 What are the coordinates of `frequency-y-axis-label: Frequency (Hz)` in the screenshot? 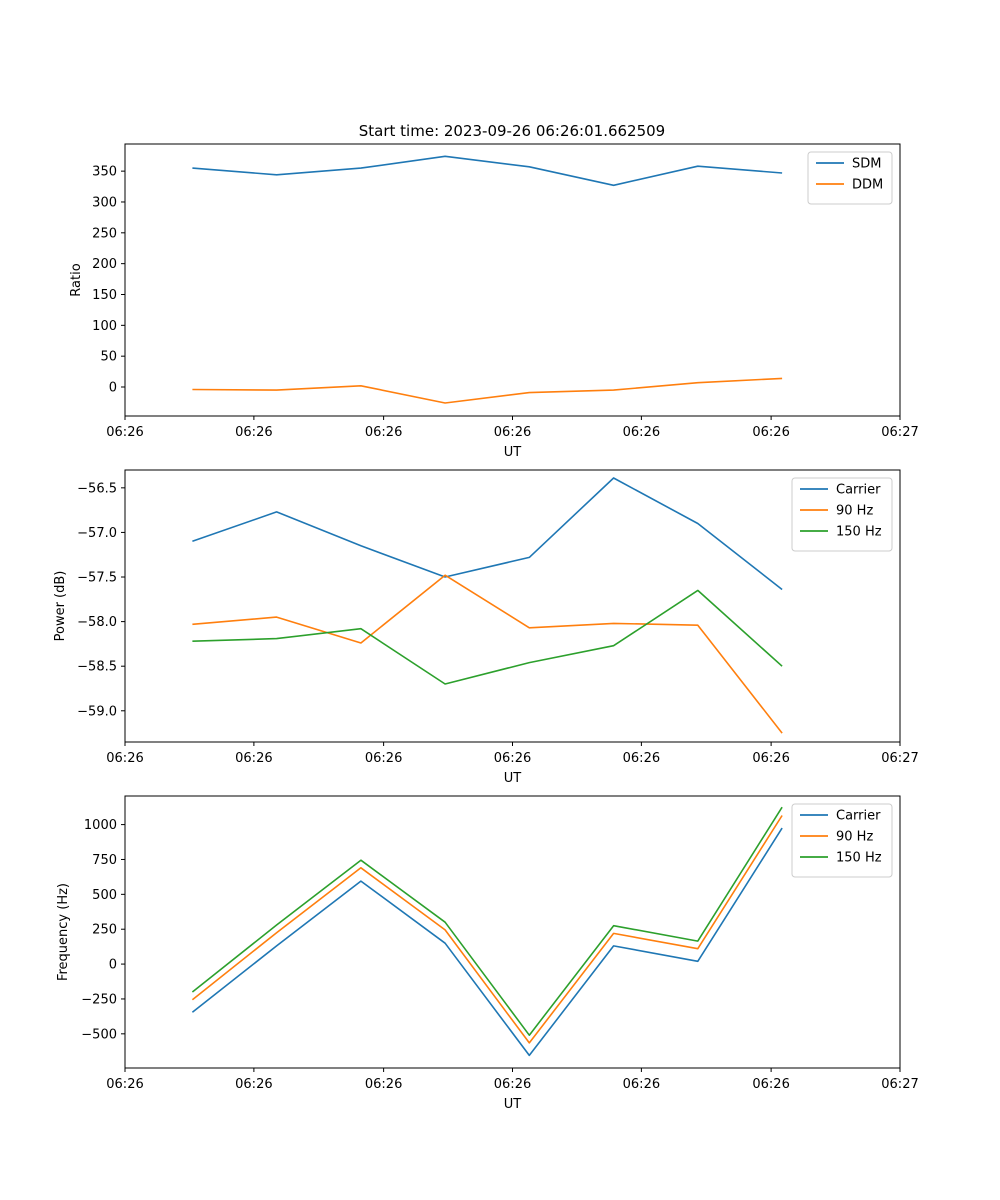 It's located at (63, 932).